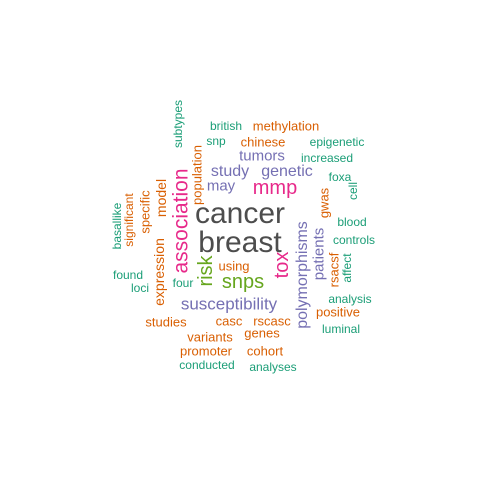 Image resolution: width=480 pixels, height=480 pixels. I want to click on word-polymorphisms: polymorphisms, so click(302, 275).